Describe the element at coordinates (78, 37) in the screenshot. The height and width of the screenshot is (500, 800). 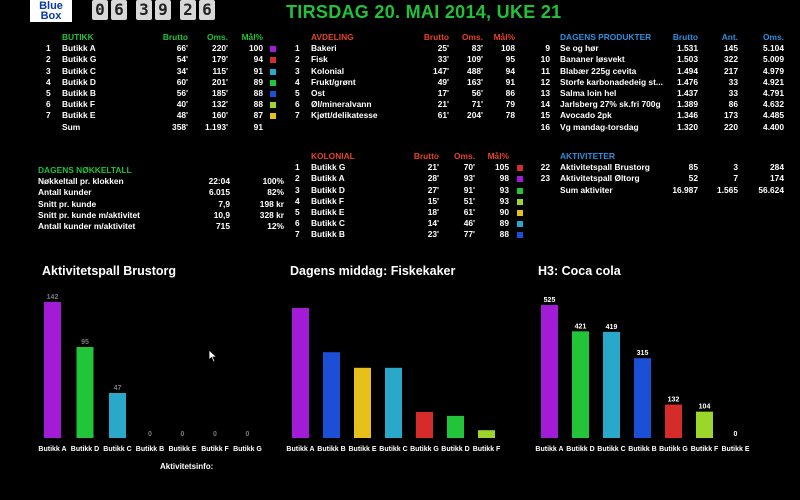
I see `col-header-name: BUTIKK` at that location.